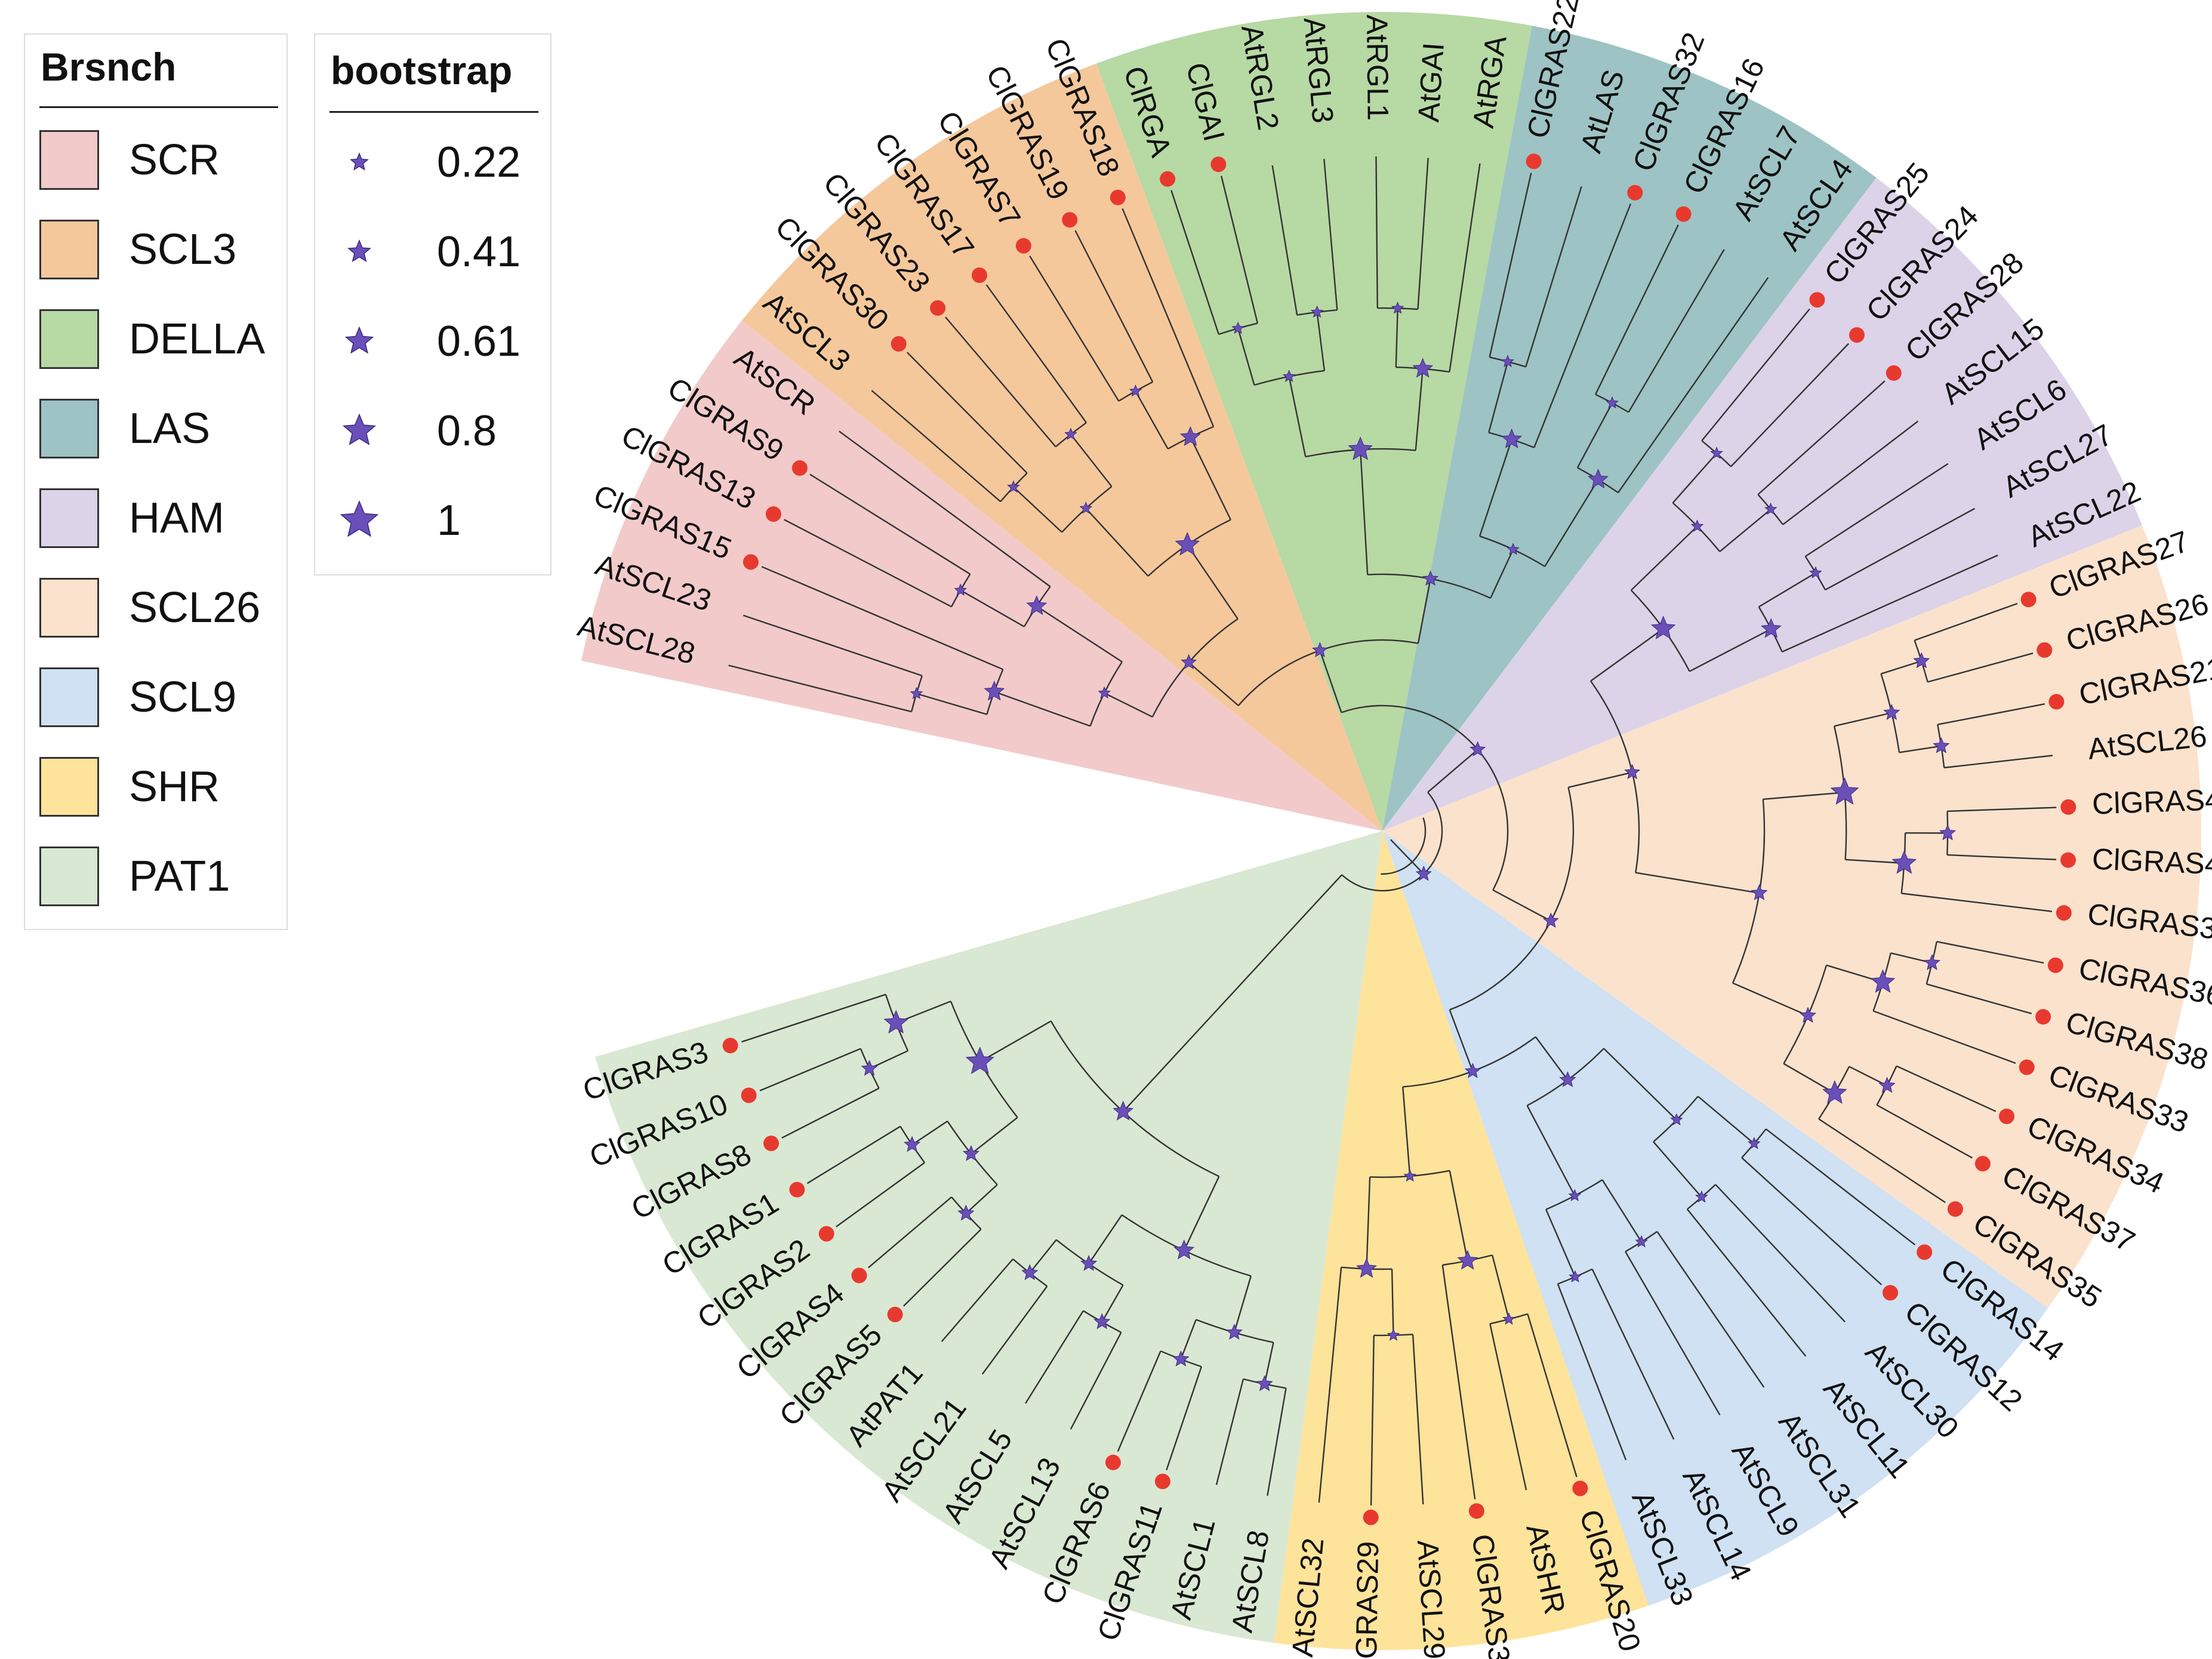 The image size is (2212, 1659). I want to click on bootstrap-legend-item: 1, so click(430, 520).